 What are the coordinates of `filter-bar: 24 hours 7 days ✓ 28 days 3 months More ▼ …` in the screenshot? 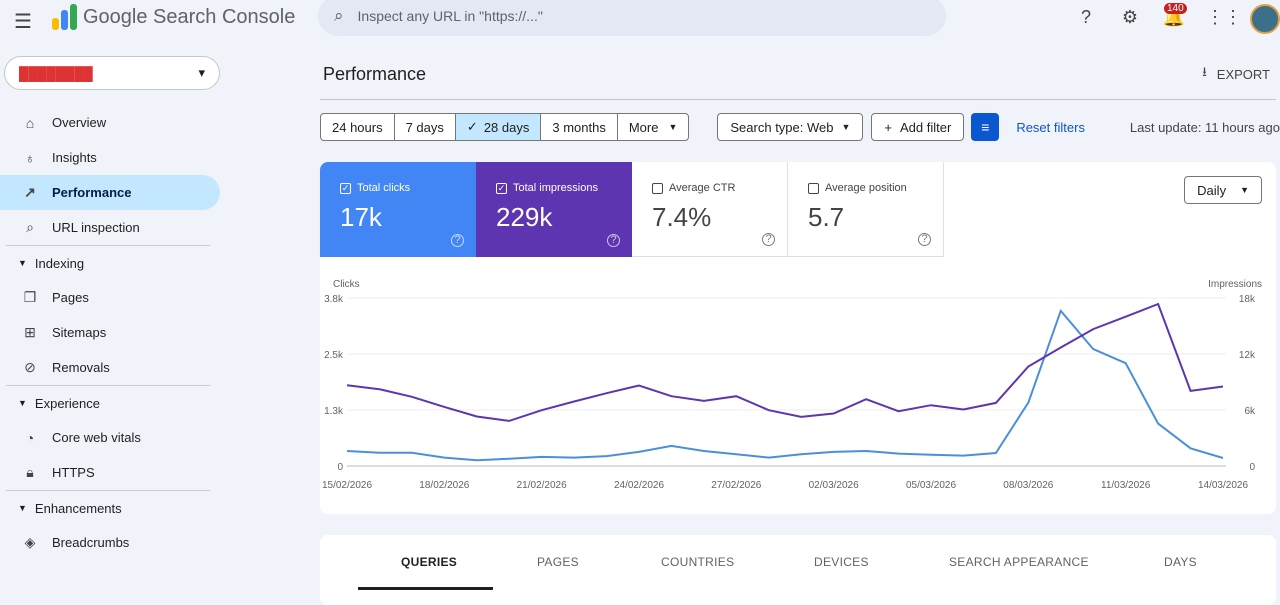 It's located at (800, 127).